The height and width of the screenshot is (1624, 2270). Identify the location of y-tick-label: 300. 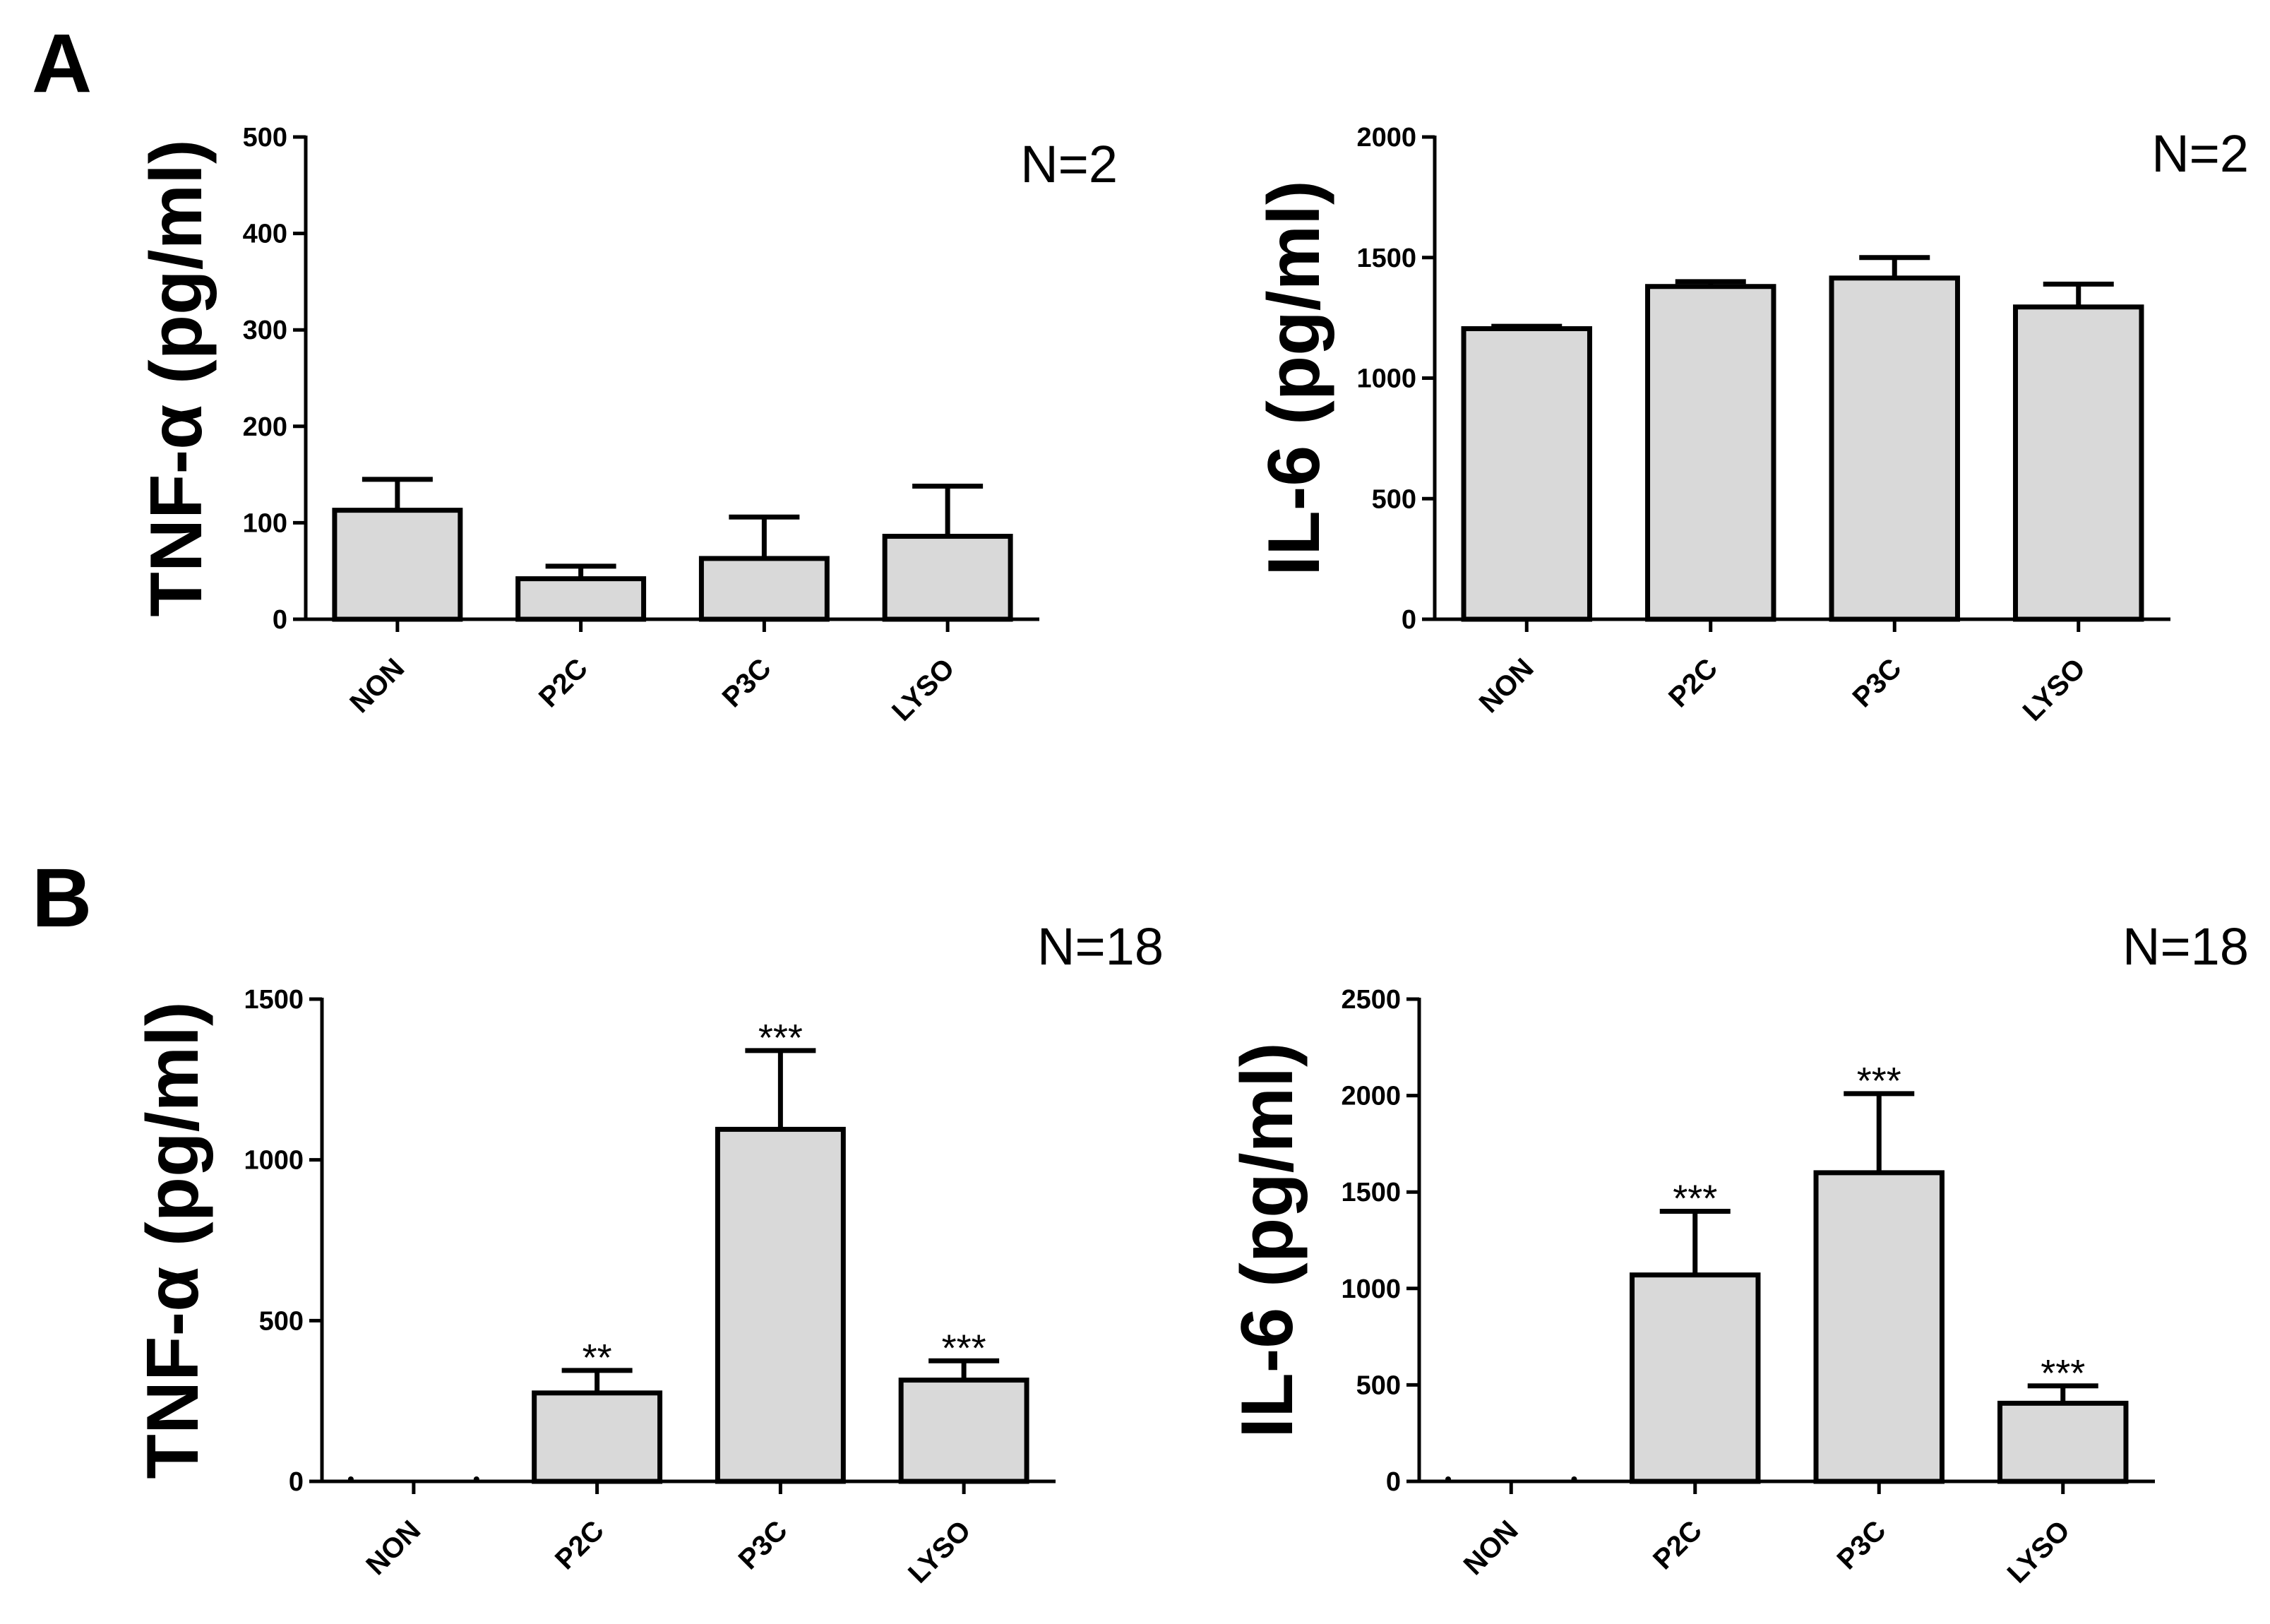
(265, 330).